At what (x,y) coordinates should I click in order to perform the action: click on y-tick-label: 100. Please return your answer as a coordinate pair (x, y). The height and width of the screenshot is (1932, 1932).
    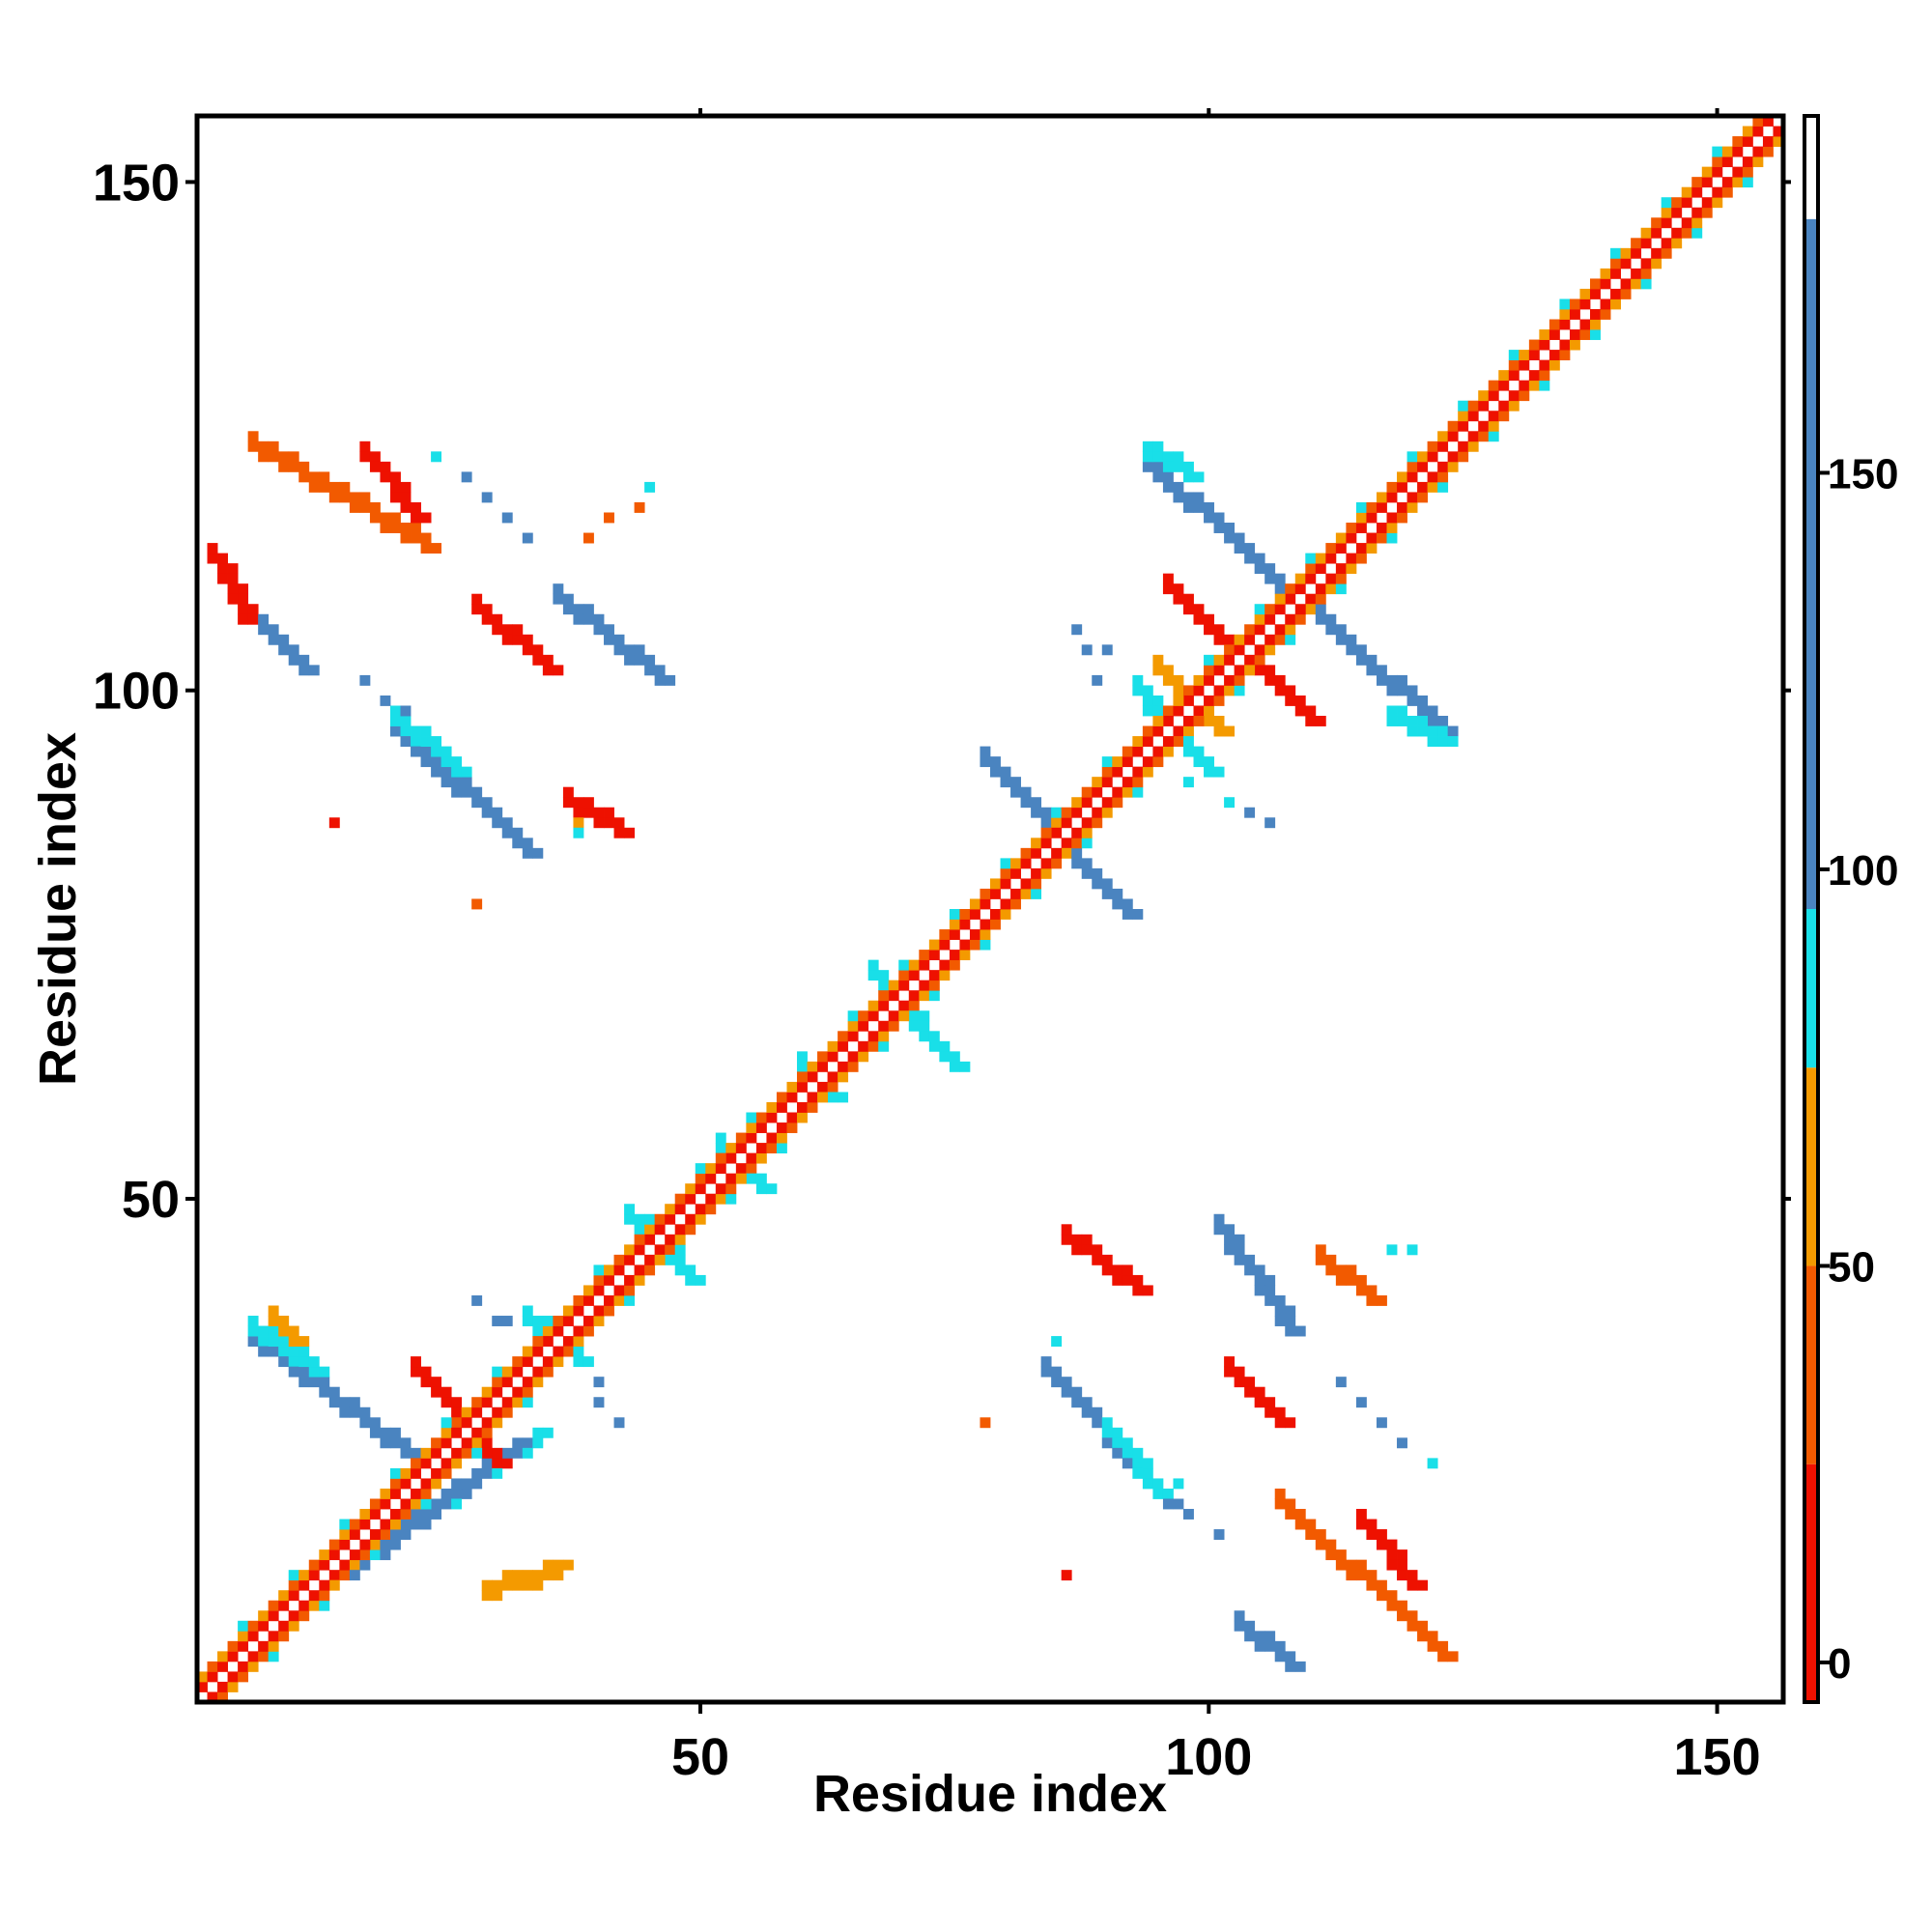
    Looking at the image, I should click on (136, 692).